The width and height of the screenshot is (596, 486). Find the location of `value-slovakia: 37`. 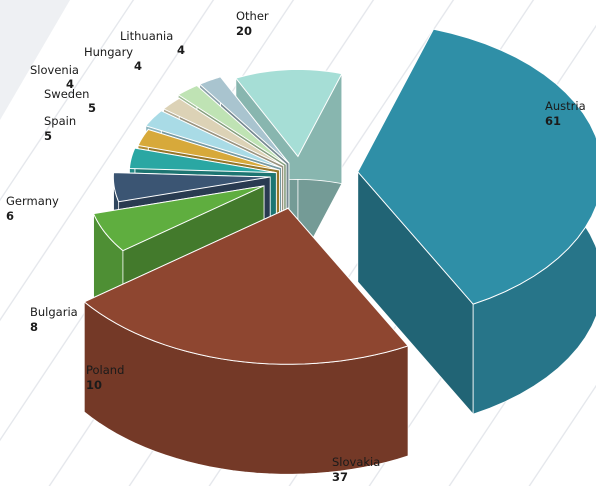

value-slovakia: 37 is located at coordinates (340, 477).